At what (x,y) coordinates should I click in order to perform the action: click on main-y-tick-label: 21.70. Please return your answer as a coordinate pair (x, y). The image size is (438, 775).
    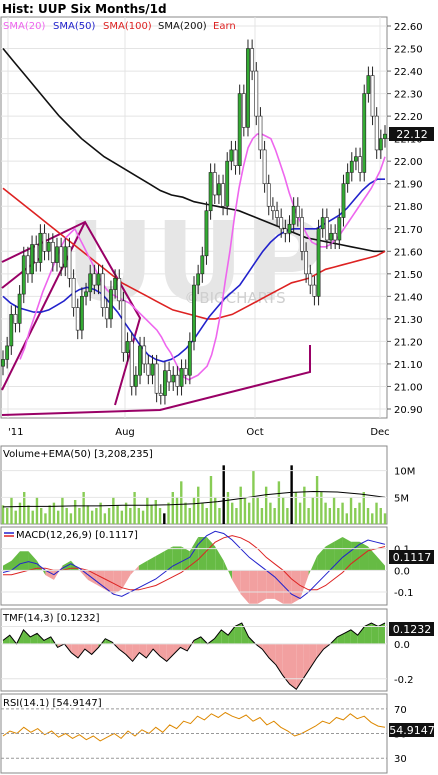
    Looking at the image, I should click on (408, 230).